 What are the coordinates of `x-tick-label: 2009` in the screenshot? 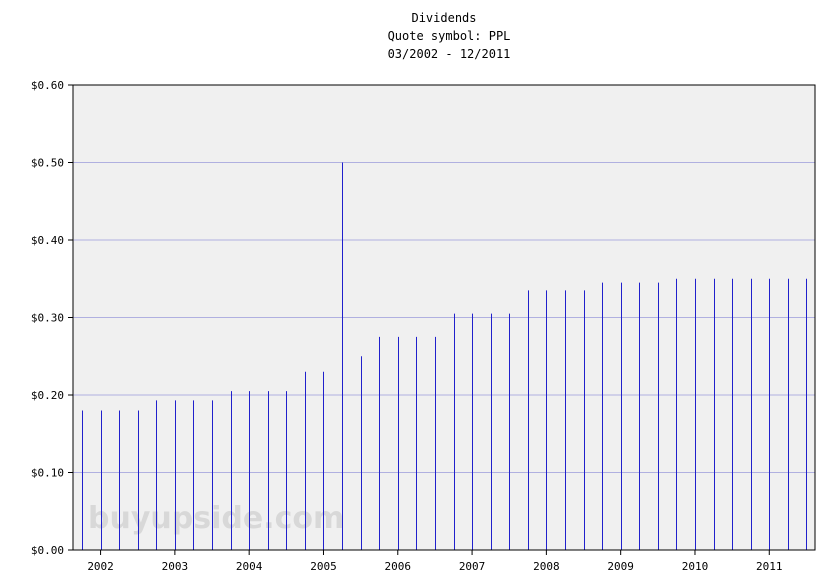 It's located at (620, 566).